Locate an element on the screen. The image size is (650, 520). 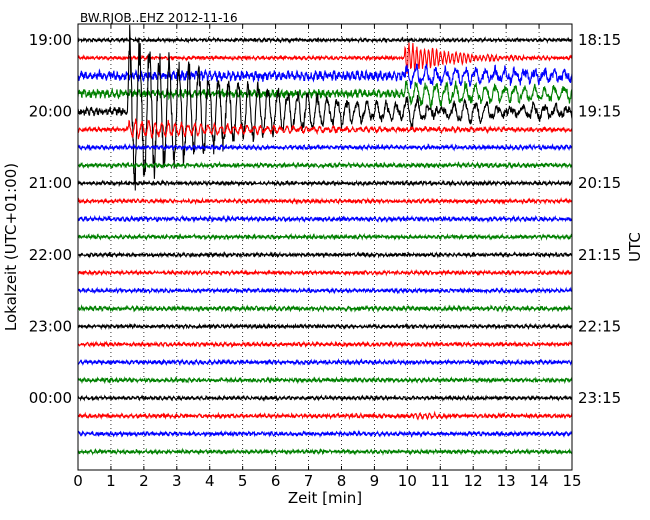
right-tick-label: 22:15 is located at coordinates (599, 326).